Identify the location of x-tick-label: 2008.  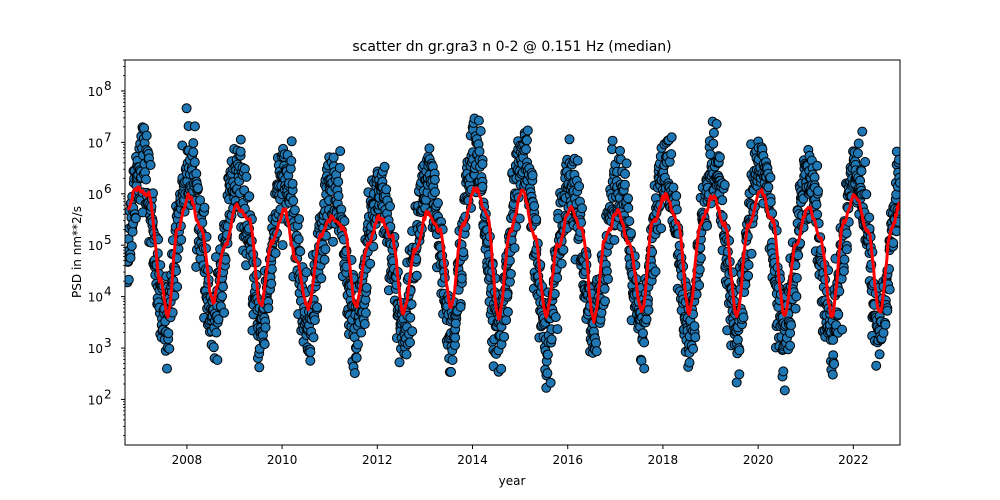
(187, 460).